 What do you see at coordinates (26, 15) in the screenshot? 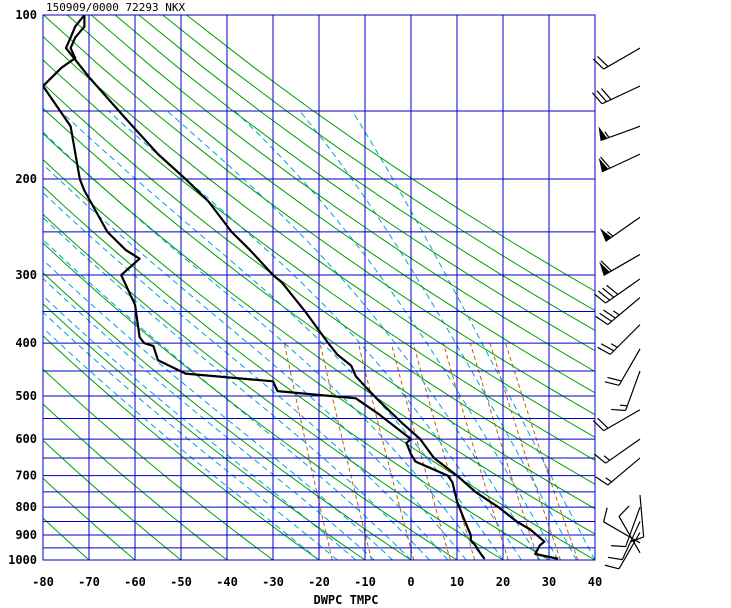
I see `y-tick-label: 100` at bounding box center [26, 15].